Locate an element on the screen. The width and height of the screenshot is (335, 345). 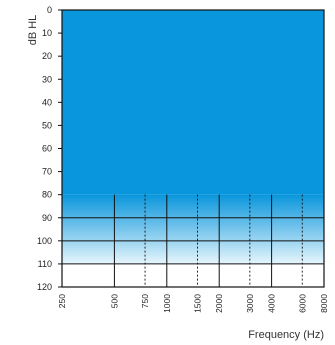
x-tick-label-8000: 8000 is located at coordinates (324, 303).